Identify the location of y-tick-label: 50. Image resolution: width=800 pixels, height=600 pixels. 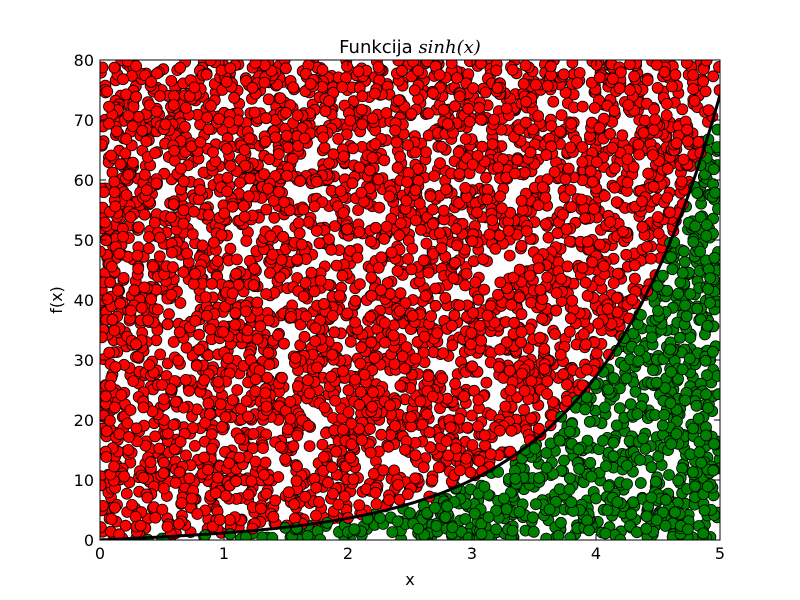
(84, 240).